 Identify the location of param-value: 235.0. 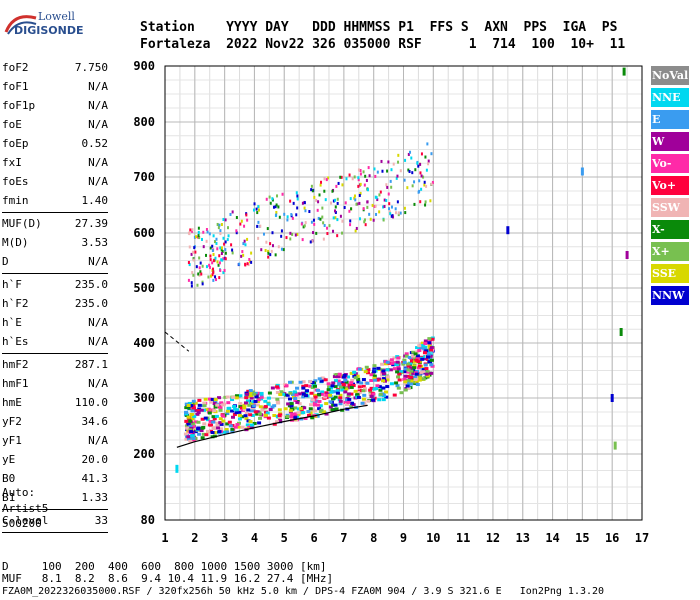
(91, 284).